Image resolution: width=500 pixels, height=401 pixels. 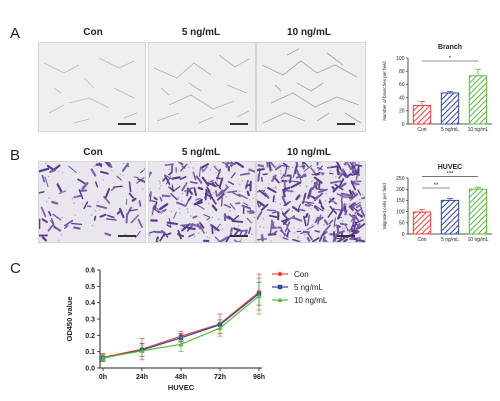 What do you see at coordinates (311, 87) in the screenshot?
I see `micrograph-branch-10ng` at bounding box center [311, 87].